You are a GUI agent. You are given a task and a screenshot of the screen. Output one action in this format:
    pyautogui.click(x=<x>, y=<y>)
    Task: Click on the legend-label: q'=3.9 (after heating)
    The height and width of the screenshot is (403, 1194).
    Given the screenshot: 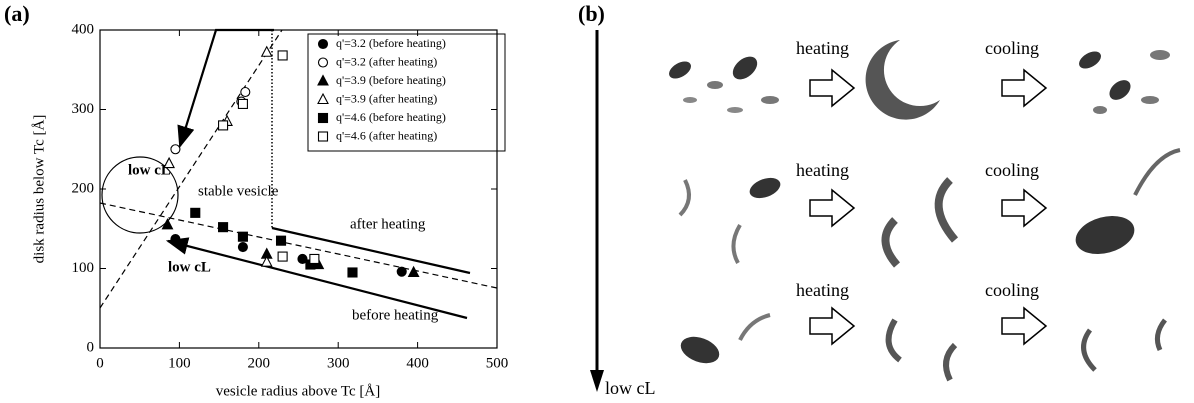 What is the action you would take?
    pyautogui.click(x=386, y=98)
    